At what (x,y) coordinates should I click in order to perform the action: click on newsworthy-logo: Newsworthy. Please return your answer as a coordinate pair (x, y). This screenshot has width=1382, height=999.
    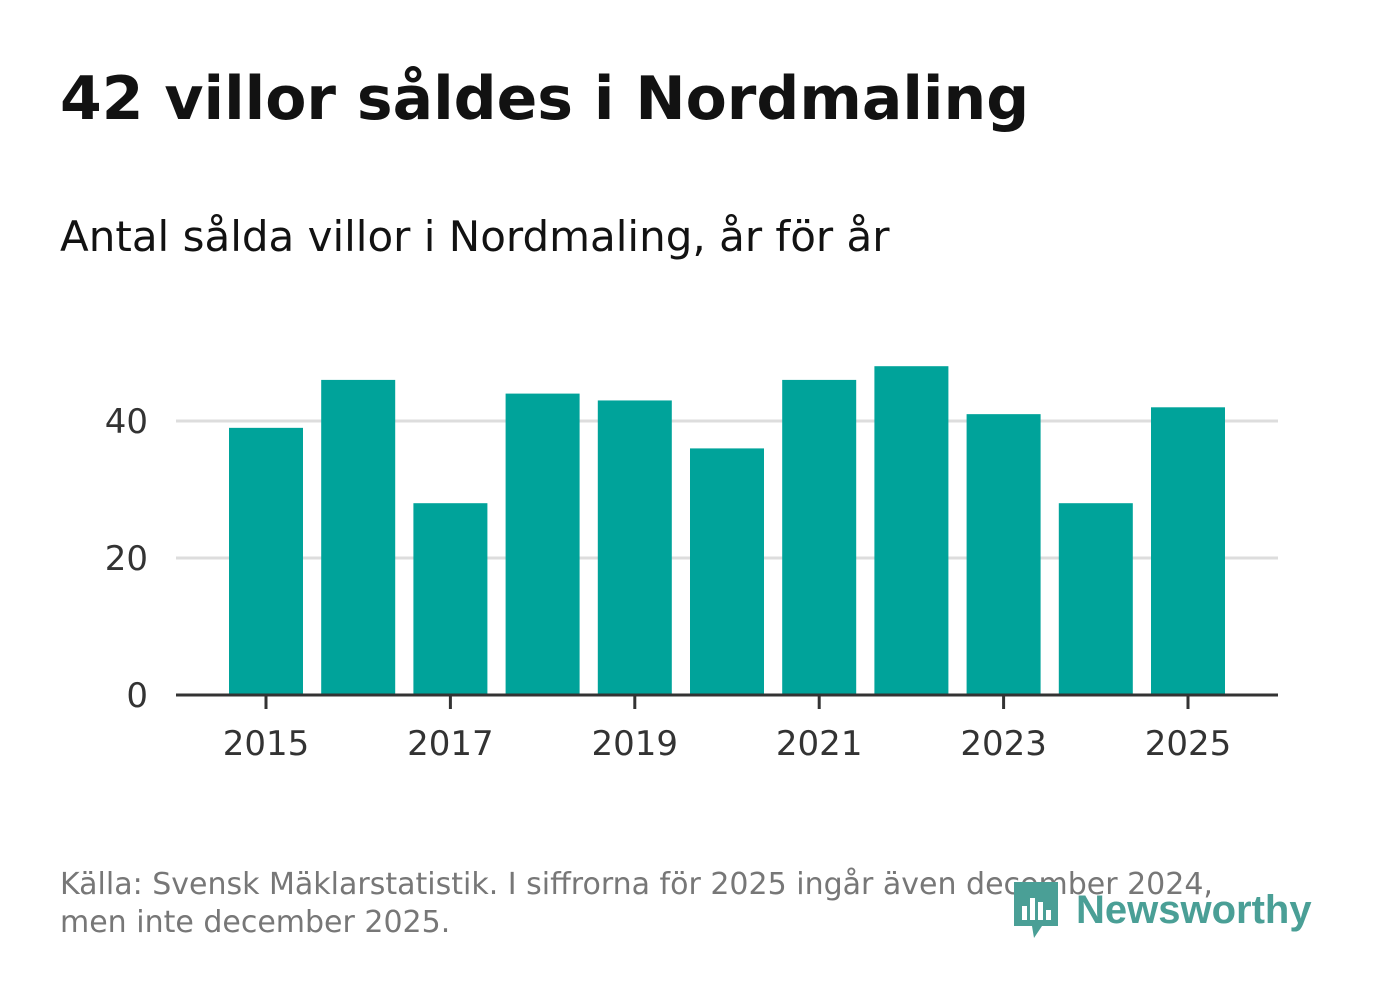
    Looking at the image, I should click on (1162, 910).